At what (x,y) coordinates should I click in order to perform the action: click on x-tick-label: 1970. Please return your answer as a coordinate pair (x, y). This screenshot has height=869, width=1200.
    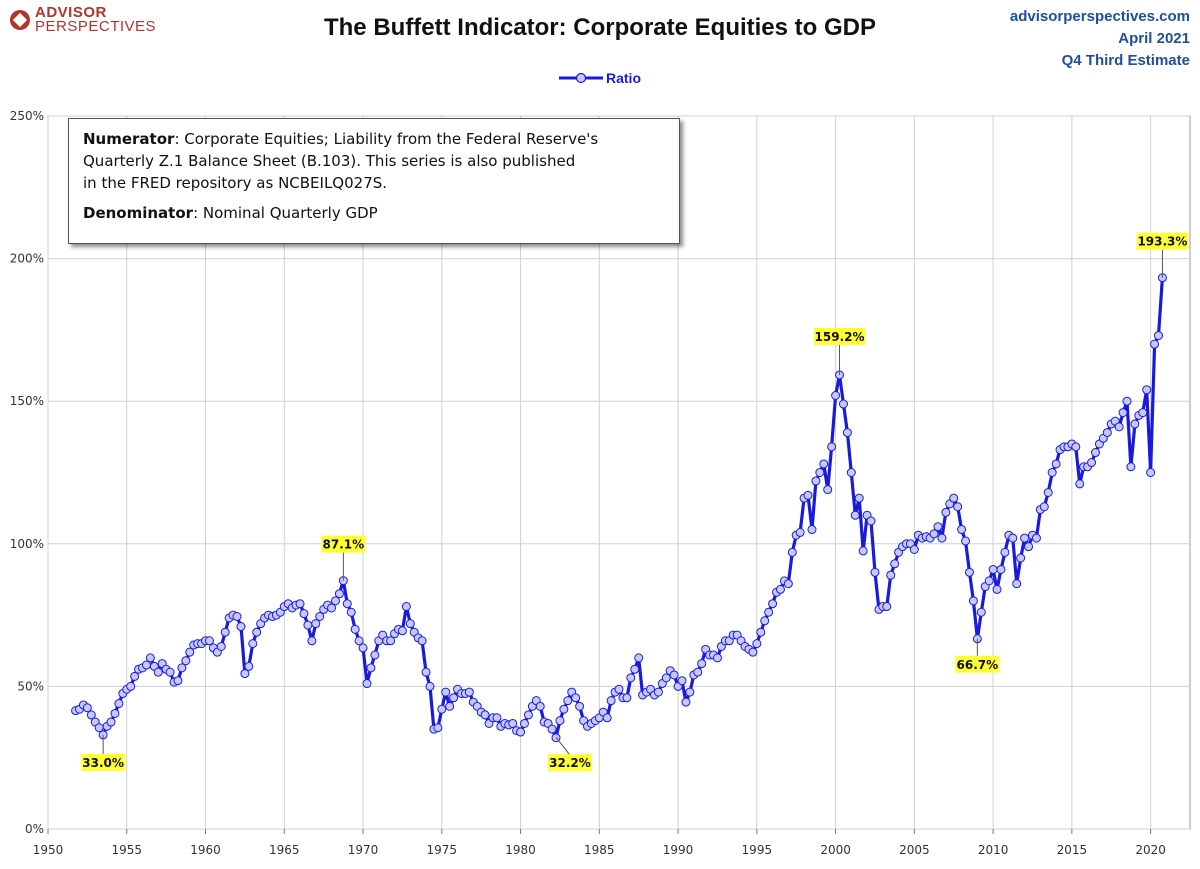
    Looking at the image, I should click on (363, 850).